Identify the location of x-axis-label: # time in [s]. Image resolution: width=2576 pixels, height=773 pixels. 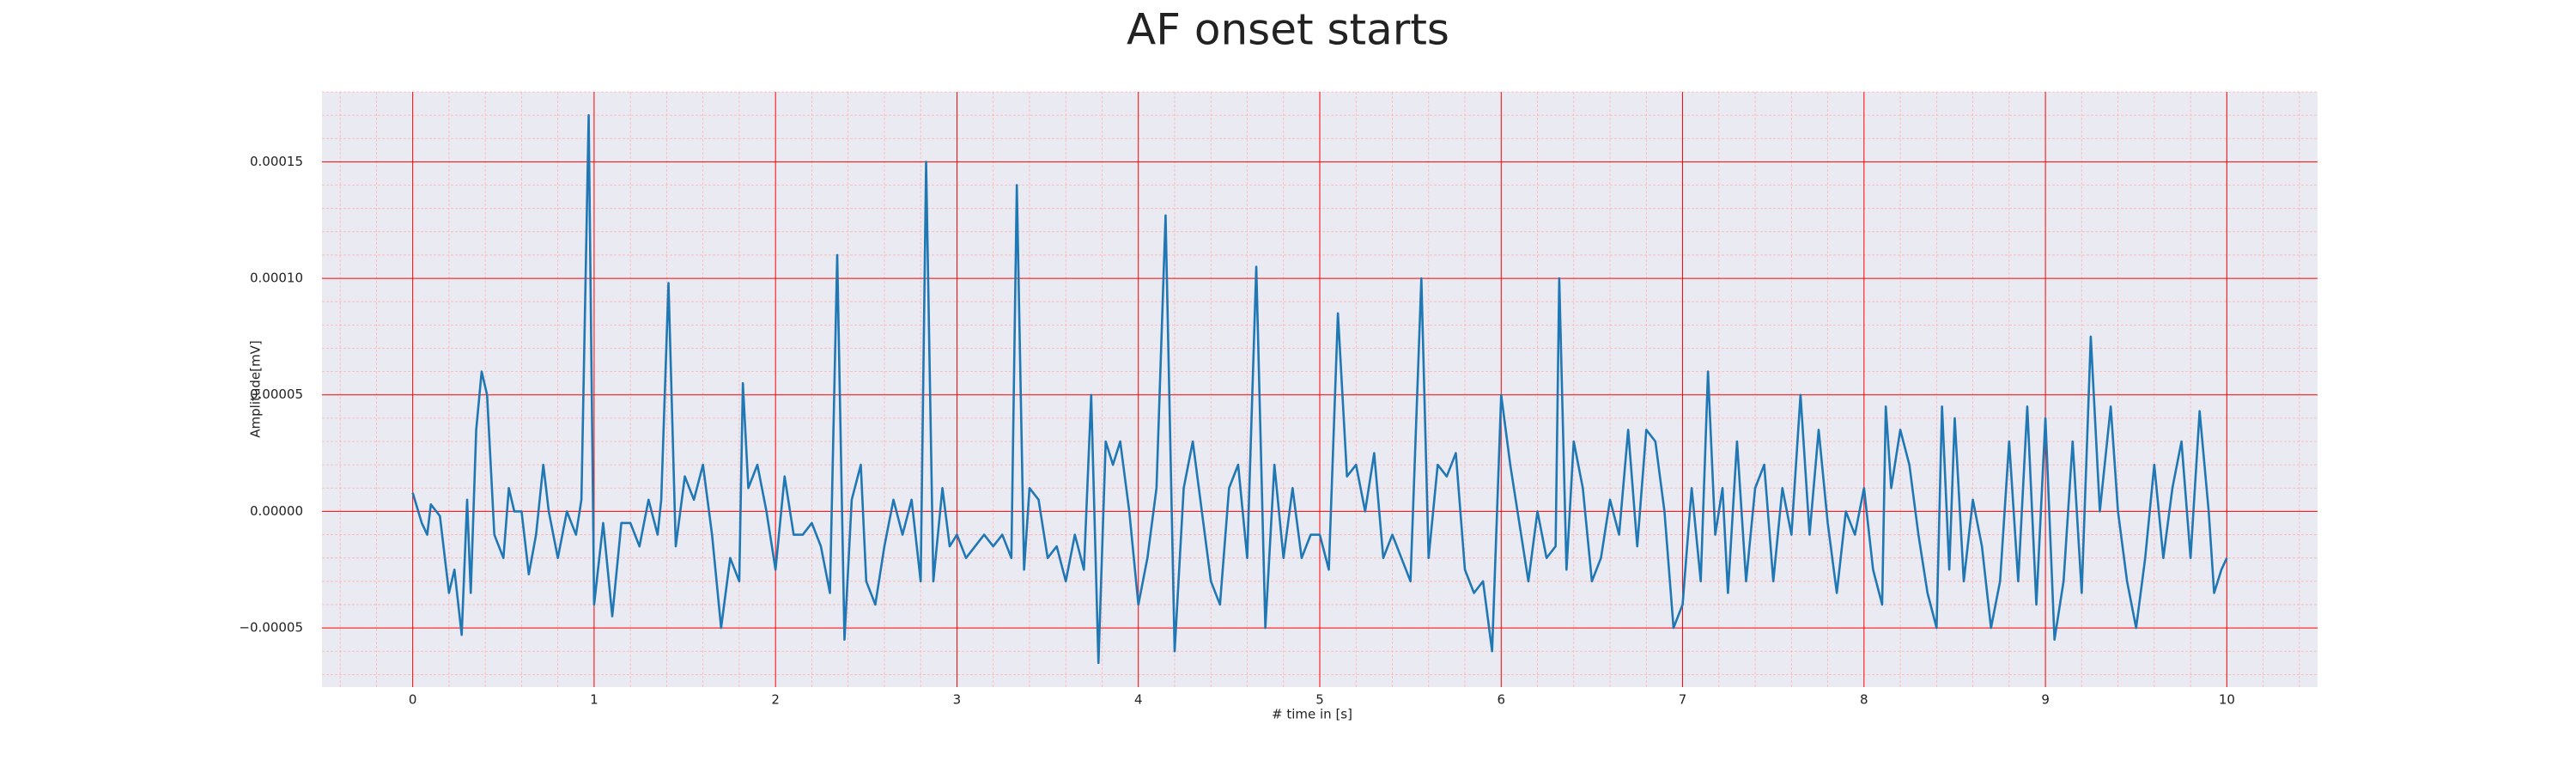
(1312, 714).